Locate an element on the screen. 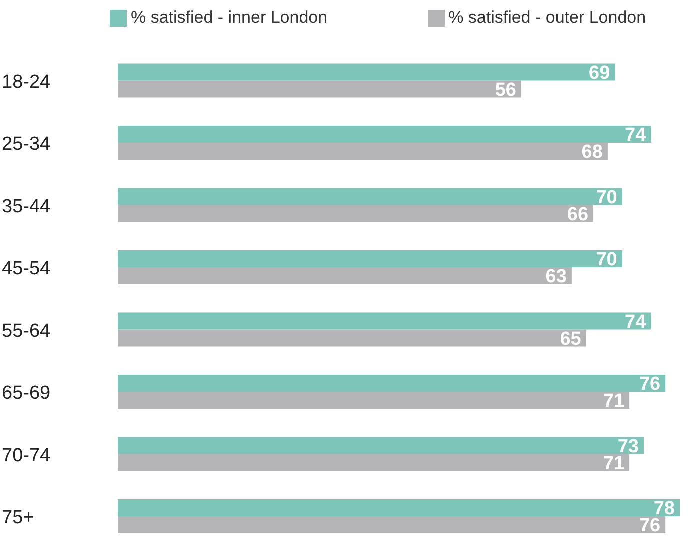  data-label: 56 is located at coordinates (505, 90).